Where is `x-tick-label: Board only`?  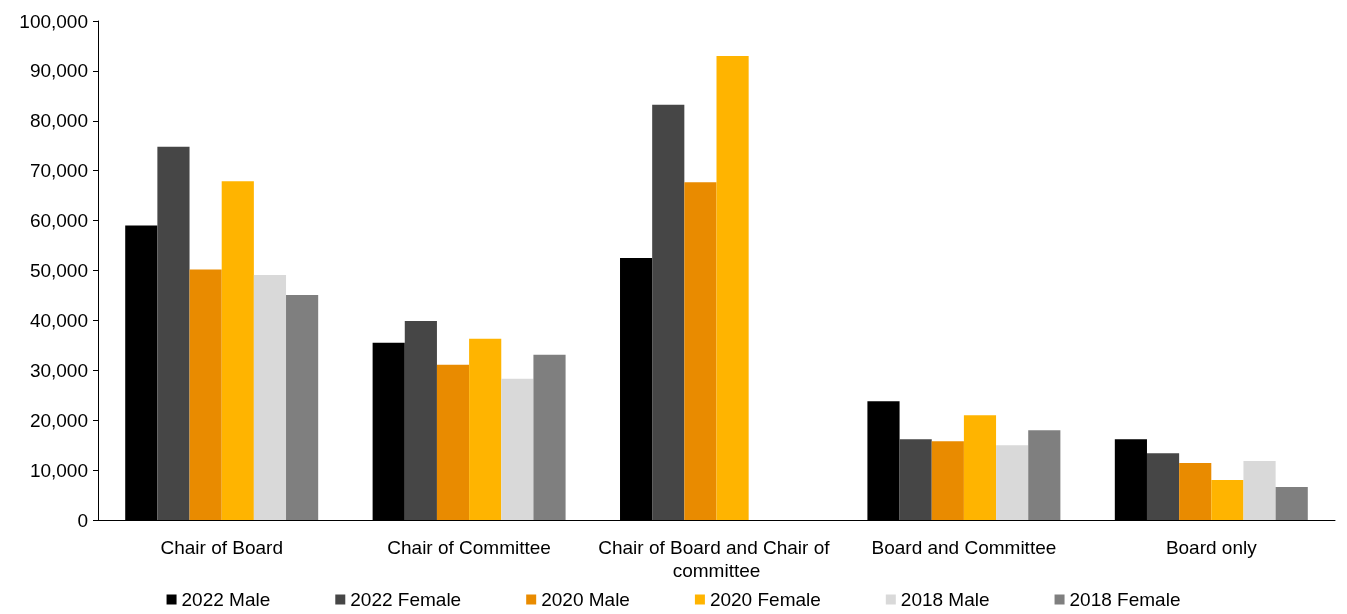 x-tick-label: Board only is located at coordinates (1211, 547).